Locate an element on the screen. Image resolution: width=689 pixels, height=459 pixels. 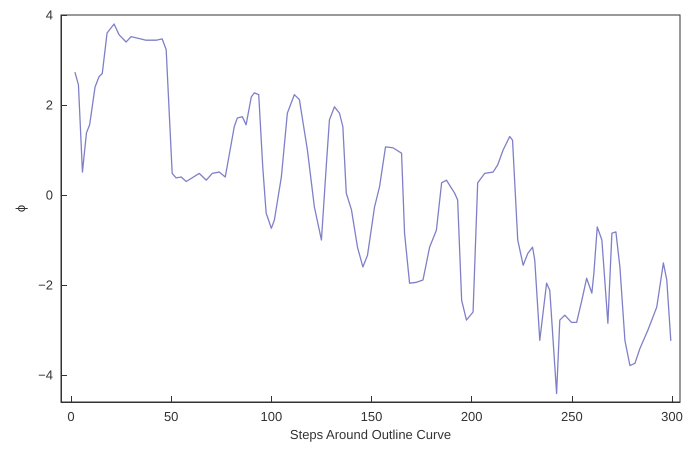
x-tick-label: 150 is located at coordinates (371, 416).